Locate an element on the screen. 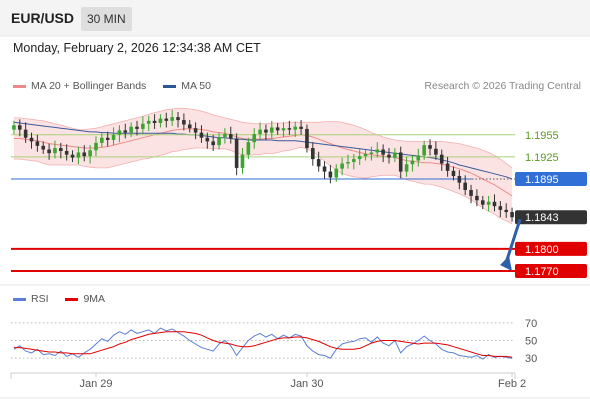  forecast-arrow-head is located at coordinates (506, 263).